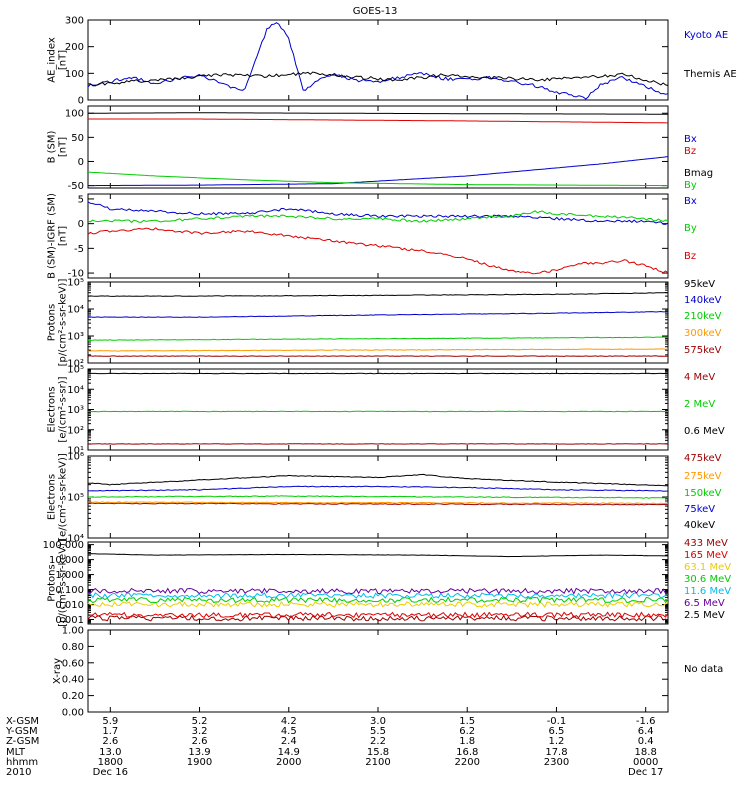  Describe the element at coordinates (378, 721) in the screenshot. I see `orbit-value: 3.0` at that location.